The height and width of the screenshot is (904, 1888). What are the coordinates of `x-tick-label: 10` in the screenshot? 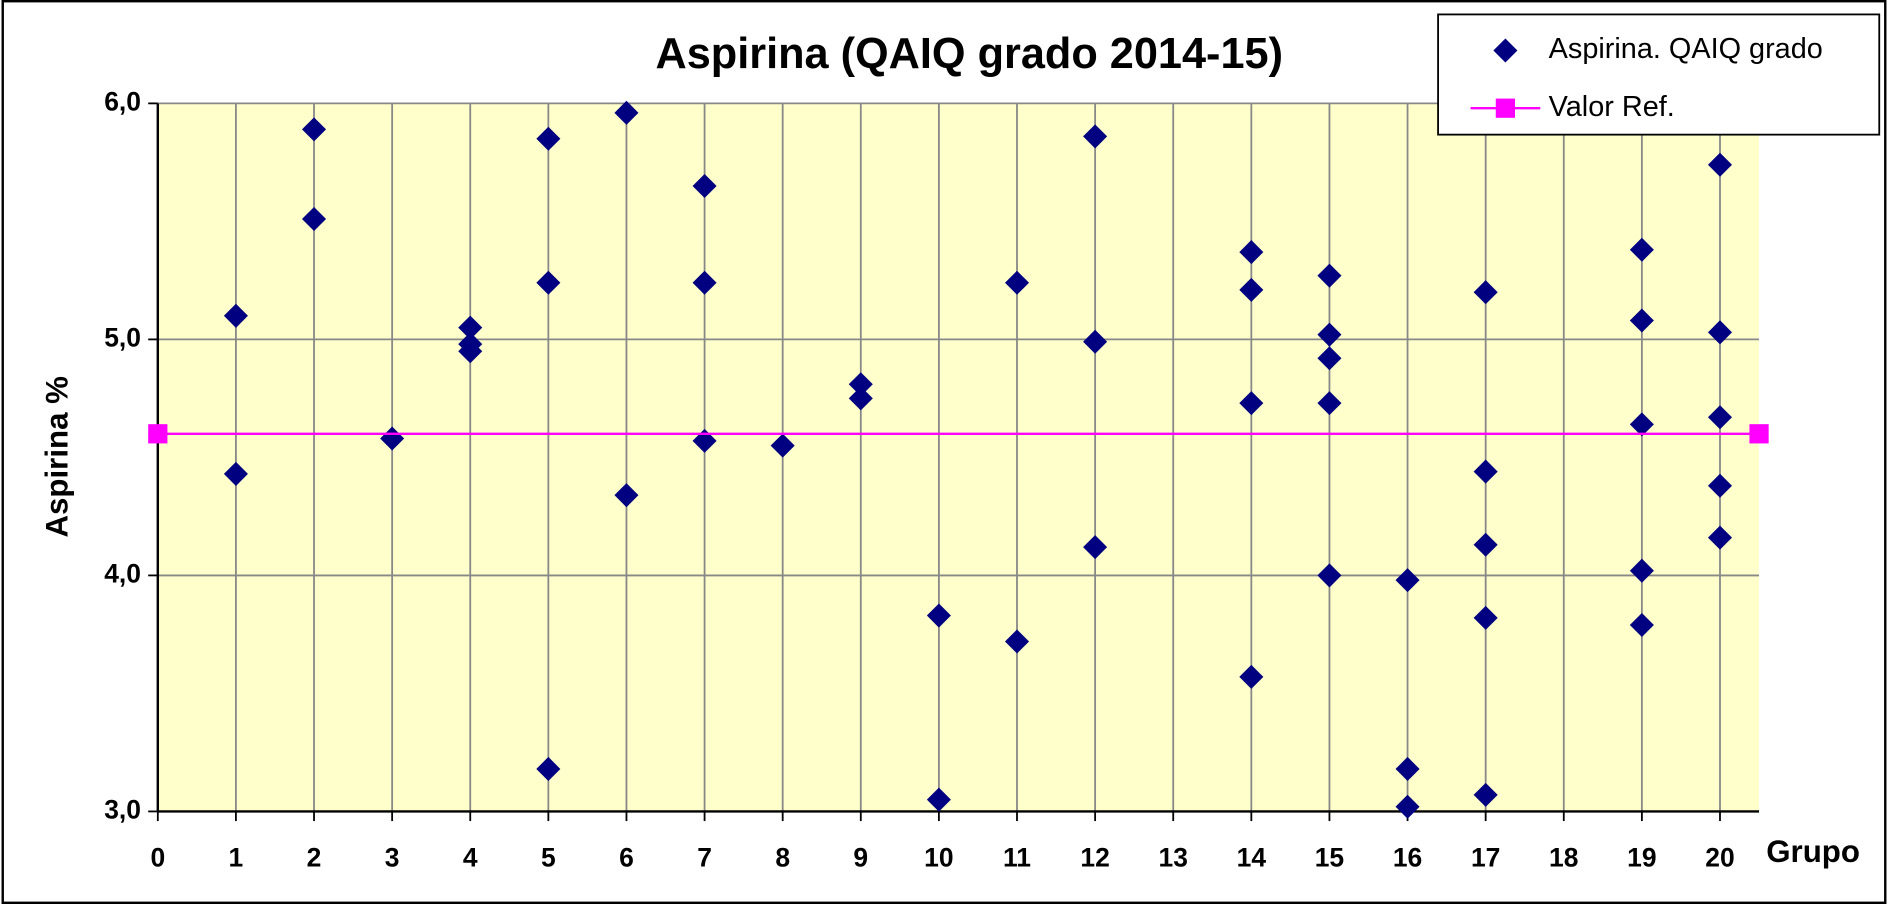 It's located at (938, 858).